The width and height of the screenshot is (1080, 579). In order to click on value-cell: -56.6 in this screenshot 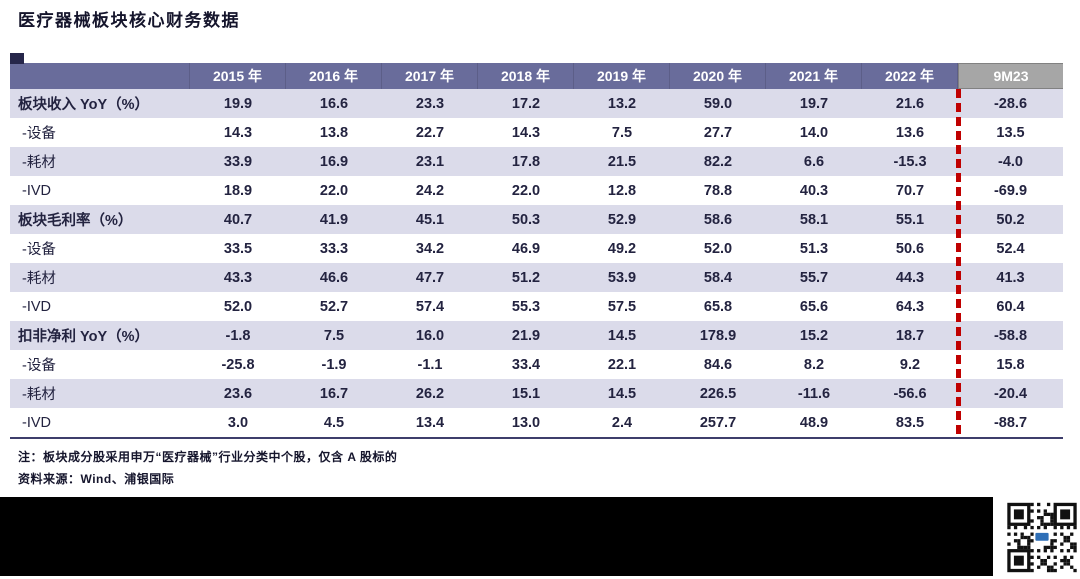, I will do `click(910, 393)`.